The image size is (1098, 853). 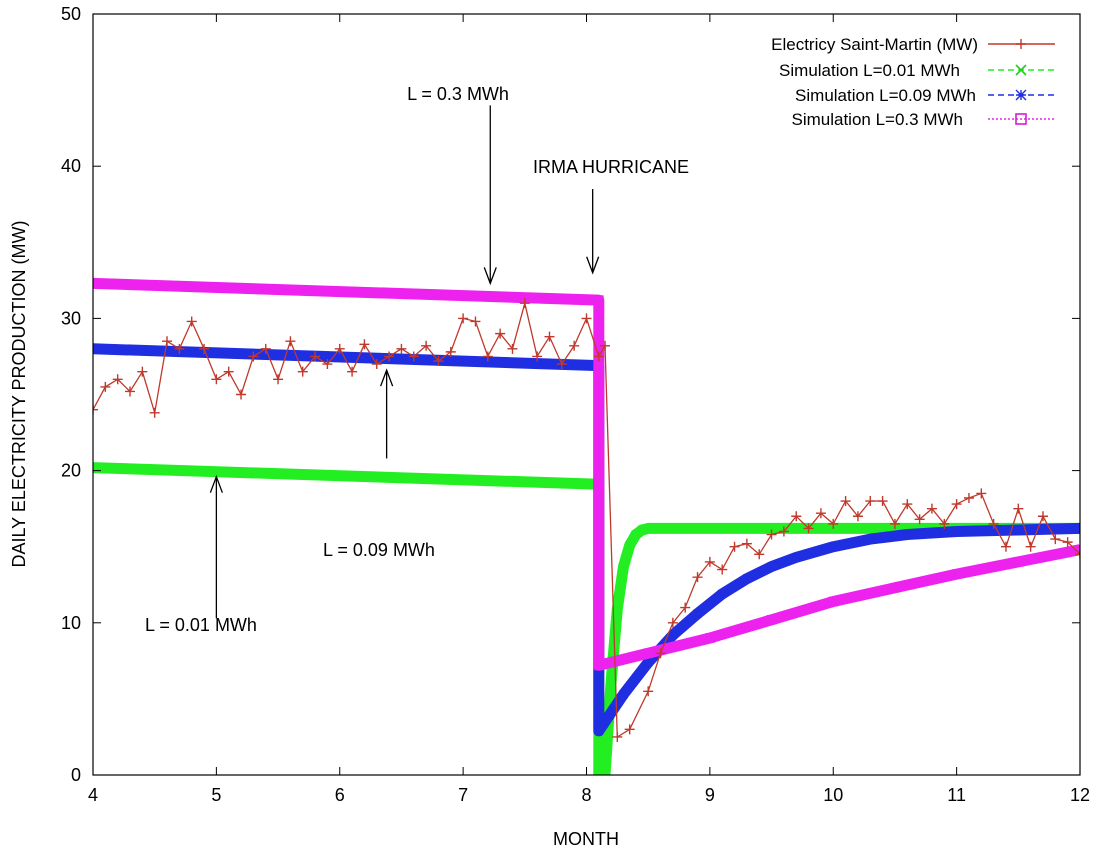 What do you see at coordinates (71, 623) in the screenshot?
I see `y-tick-label: 10` at bounding box center [71, 623].